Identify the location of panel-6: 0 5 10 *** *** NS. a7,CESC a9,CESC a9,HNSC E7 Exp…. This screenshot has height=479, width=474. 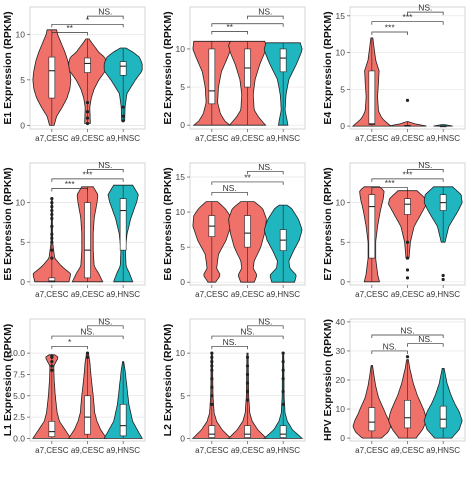
(394, 229).